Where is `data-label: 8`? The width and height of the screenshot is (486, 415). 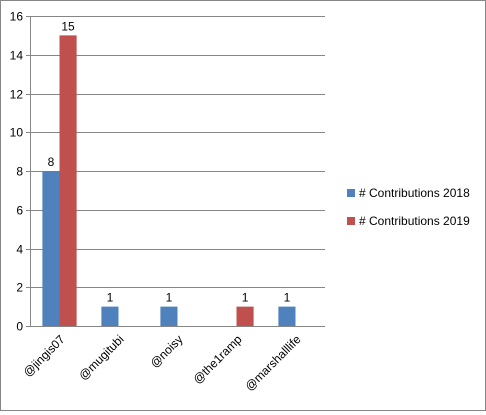
data-label: 8 is located at coordinates (51, 162).